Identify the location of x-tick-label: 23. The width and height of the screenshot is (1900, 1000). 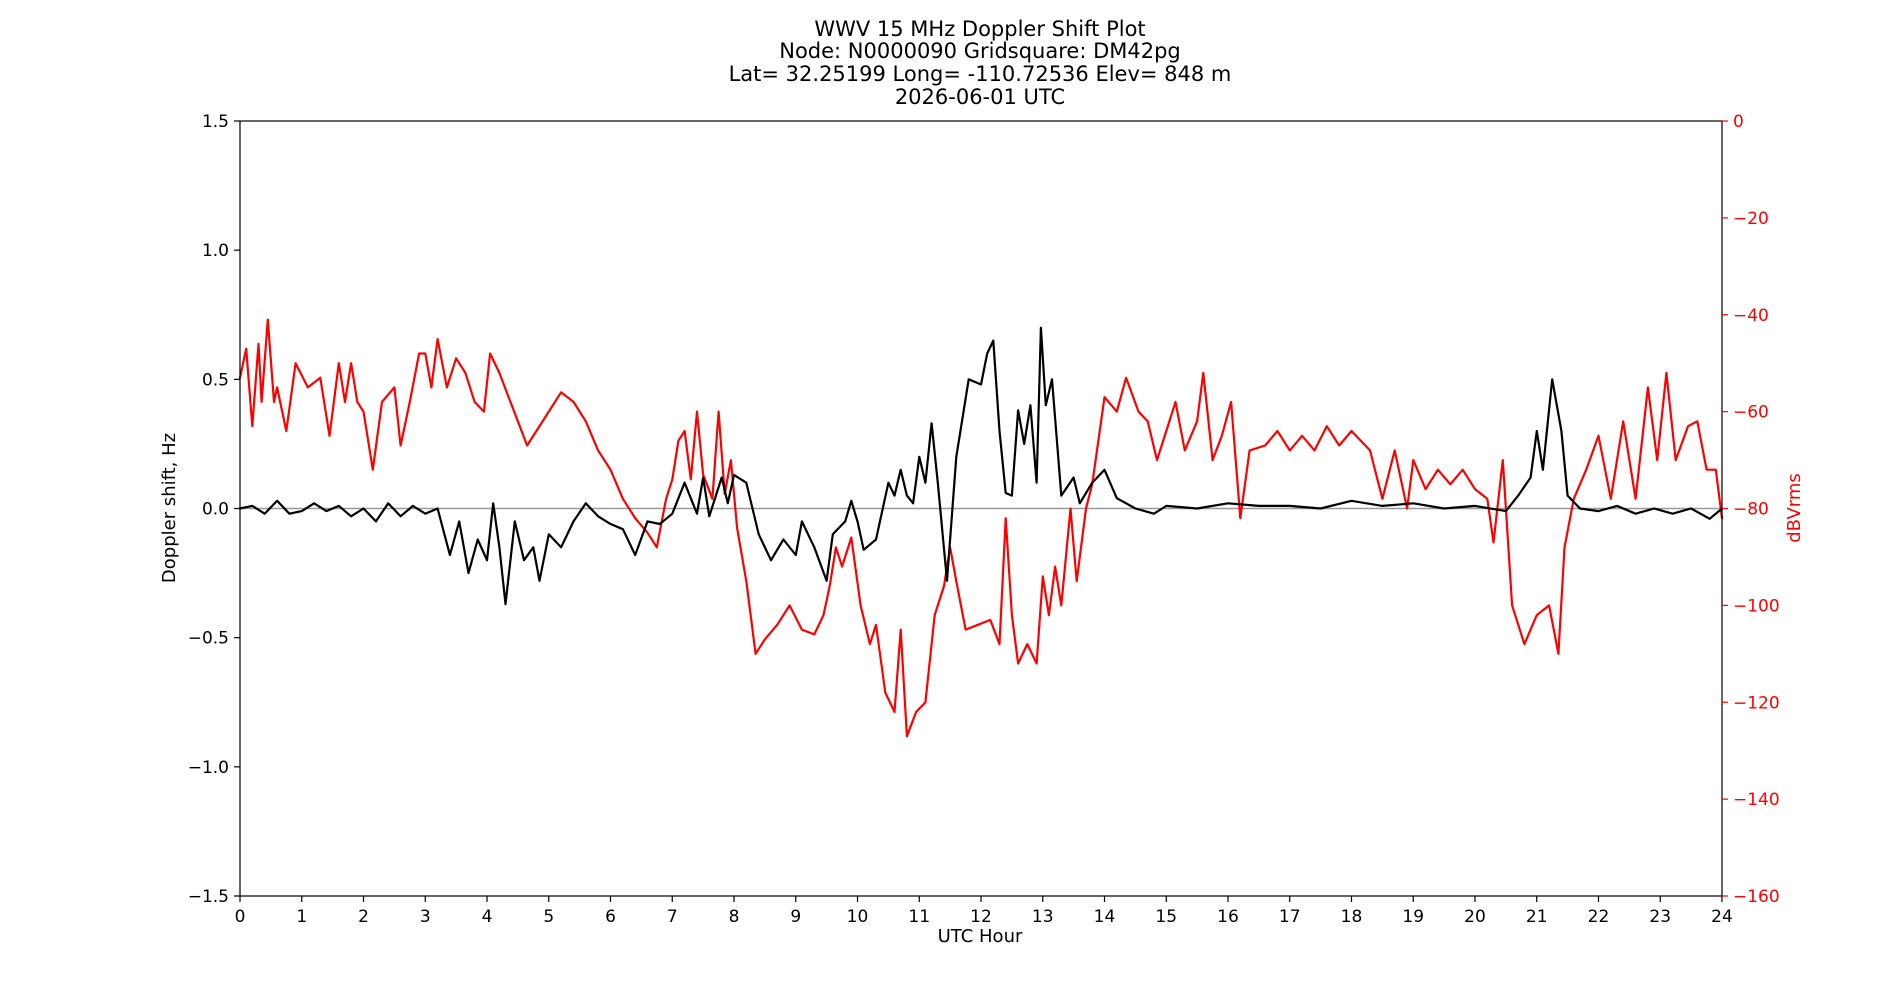
(1660, 917).